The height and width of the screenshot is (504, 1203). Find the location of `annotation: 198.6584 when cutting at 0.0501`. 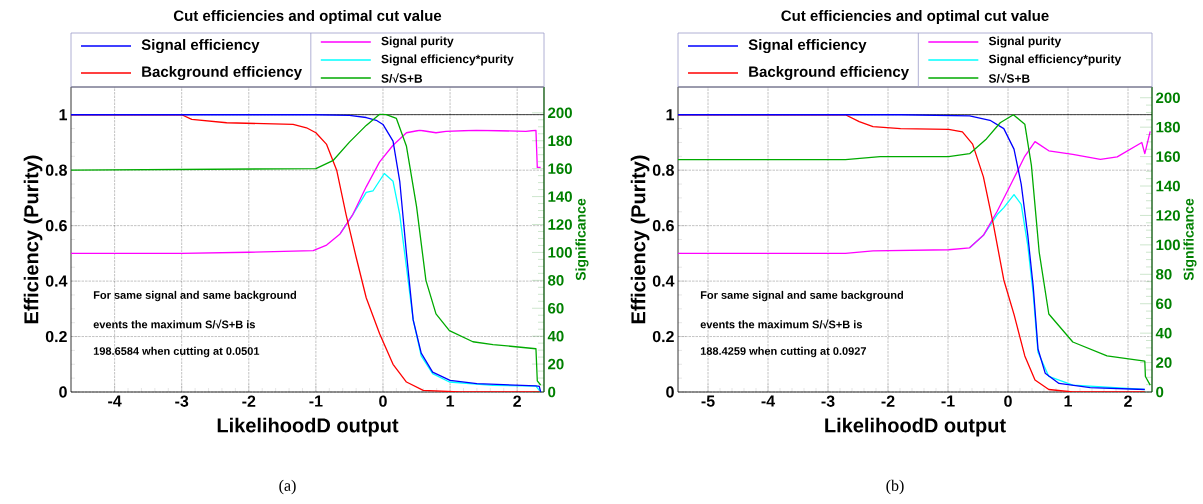

annotation: 198.6584 when cutting at 0.0501 is located at coordinates (176, 352).